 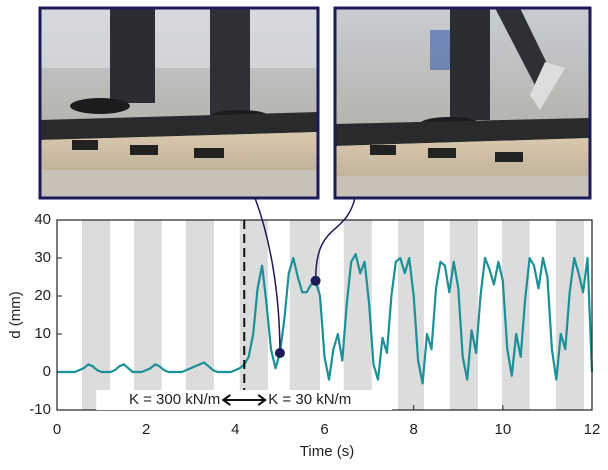 What do you see at coordinates (42, 257) in the screenshot?
I see `y-tick-label: 30` at bounding box center [42, 257].